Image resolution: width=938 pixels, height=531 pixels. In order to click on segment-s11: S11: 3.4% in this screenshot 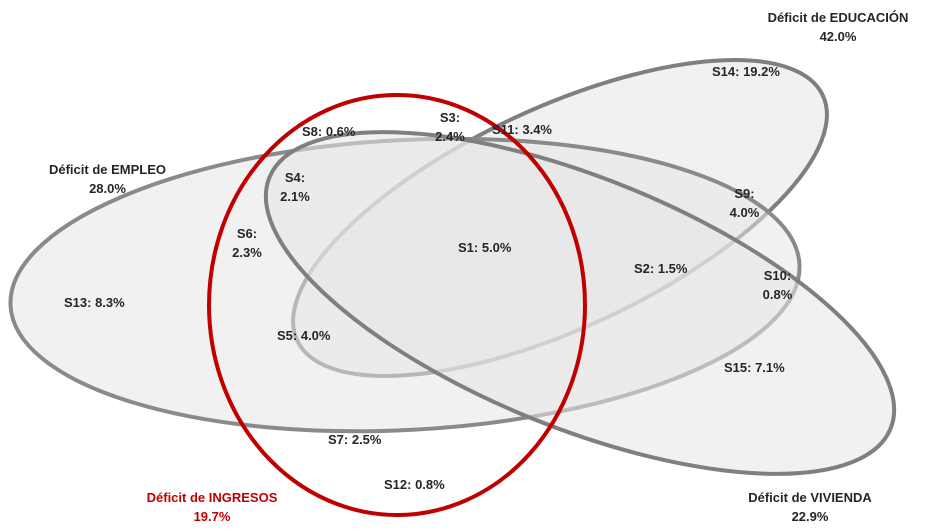, I will do `click(522, 129)`.